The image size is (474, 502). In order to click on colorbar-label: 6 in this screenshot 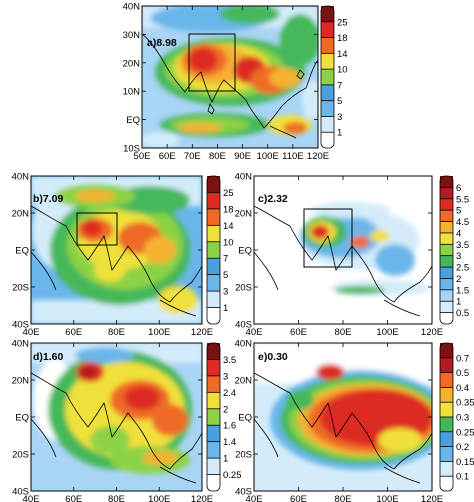, I will do `click(458, 188)`.